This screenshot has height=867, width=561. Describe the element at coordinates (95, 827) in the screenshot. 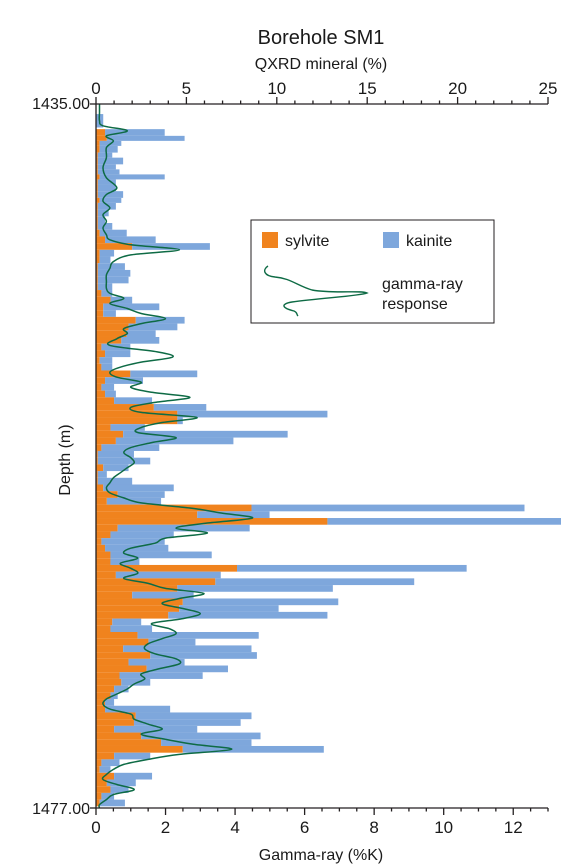

I see `bottom-axis-tick-label: 0` at that location.